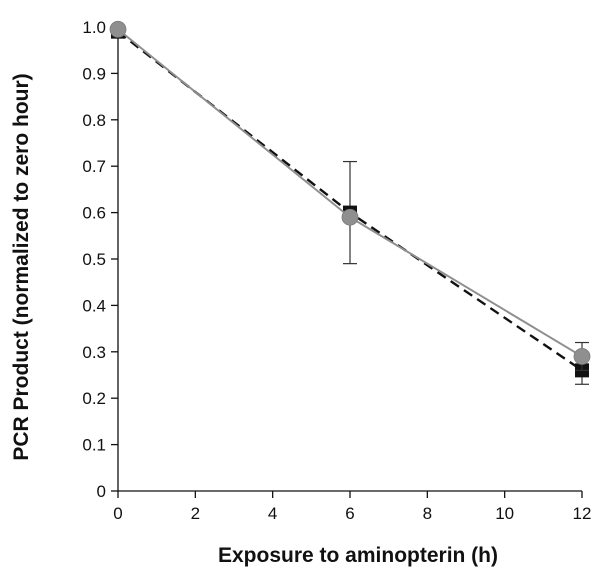  Describe the element at coordinates (94, 259) in the screenshot. I see `y-tick-label: 0.5` at that location.